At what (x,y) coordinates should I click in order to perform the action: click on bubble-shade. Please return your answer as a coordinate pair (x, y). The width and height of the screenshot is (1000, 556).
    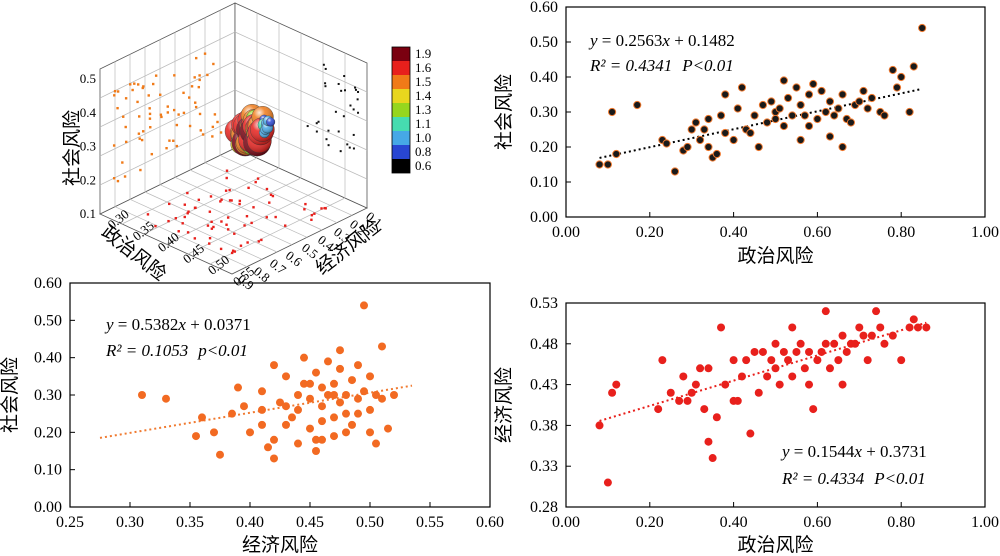
    Looking at the image, I should click on (270, 122).